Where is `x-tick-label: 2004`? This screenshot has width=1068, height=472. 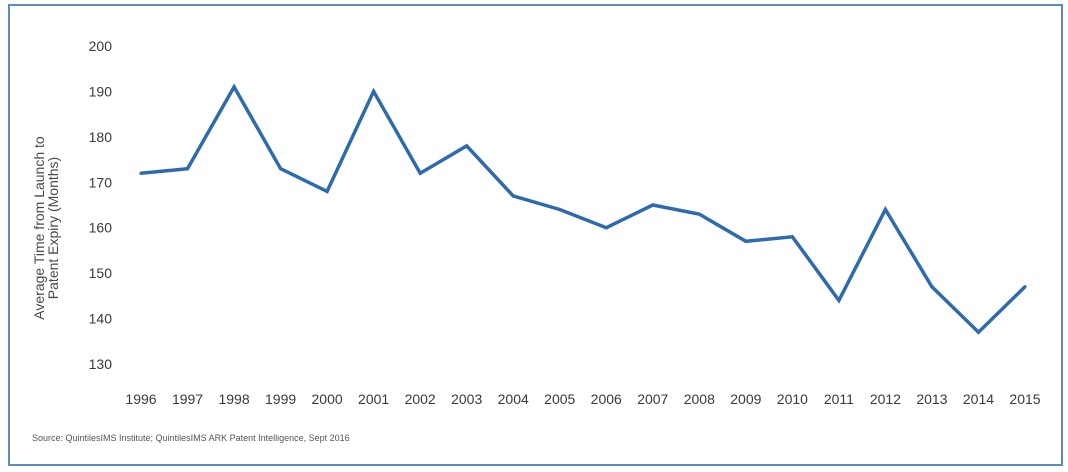
x-tick-label: 2004 is located at coordinates (513, 399).